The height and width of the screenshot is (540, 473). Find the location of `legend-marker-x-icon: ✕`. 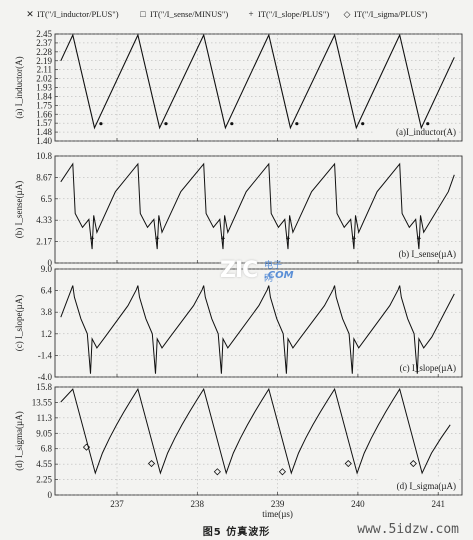

legend-marker-x-icon: ✕ is located at coordinates (30, 13).